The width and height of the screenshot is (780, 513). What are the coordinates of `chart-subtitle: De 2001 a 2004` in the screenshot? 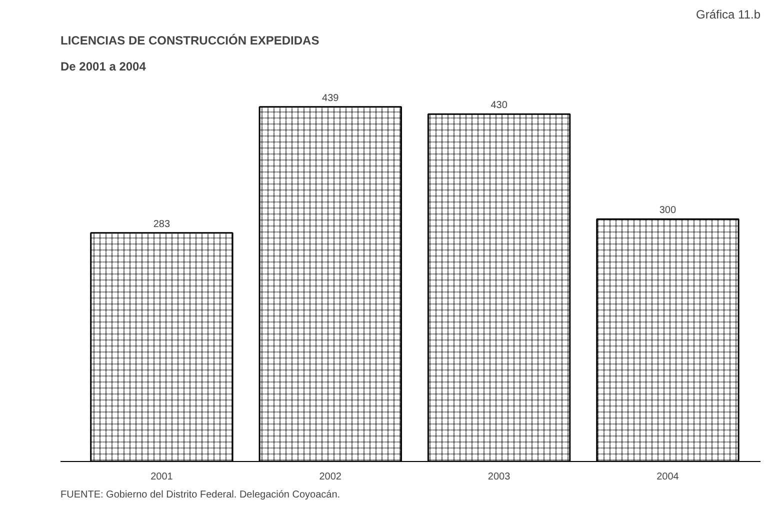 It's located at (103, 67).